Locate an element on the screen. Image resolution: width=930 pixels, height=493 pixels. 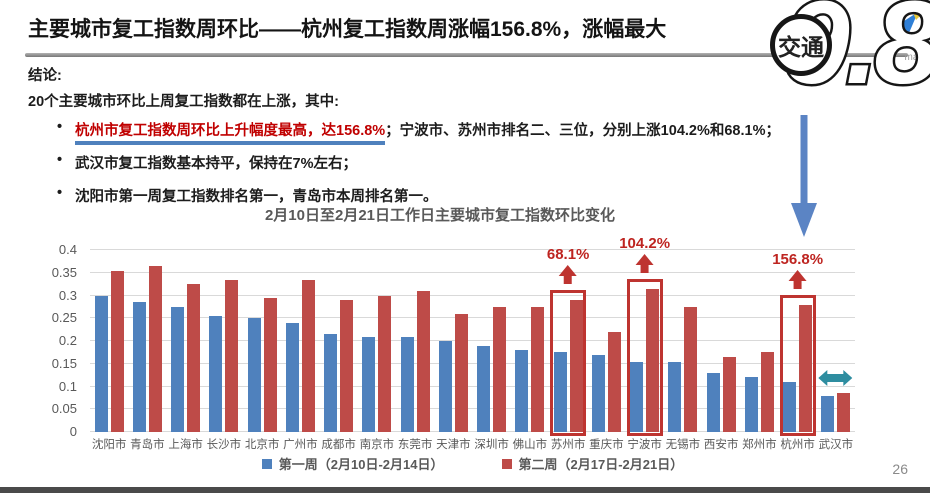
y-axis: 0 0.05 0.1 0.15 0.2 0.25 0.3 0.35 0.4 is located at coordinates (60, 340).